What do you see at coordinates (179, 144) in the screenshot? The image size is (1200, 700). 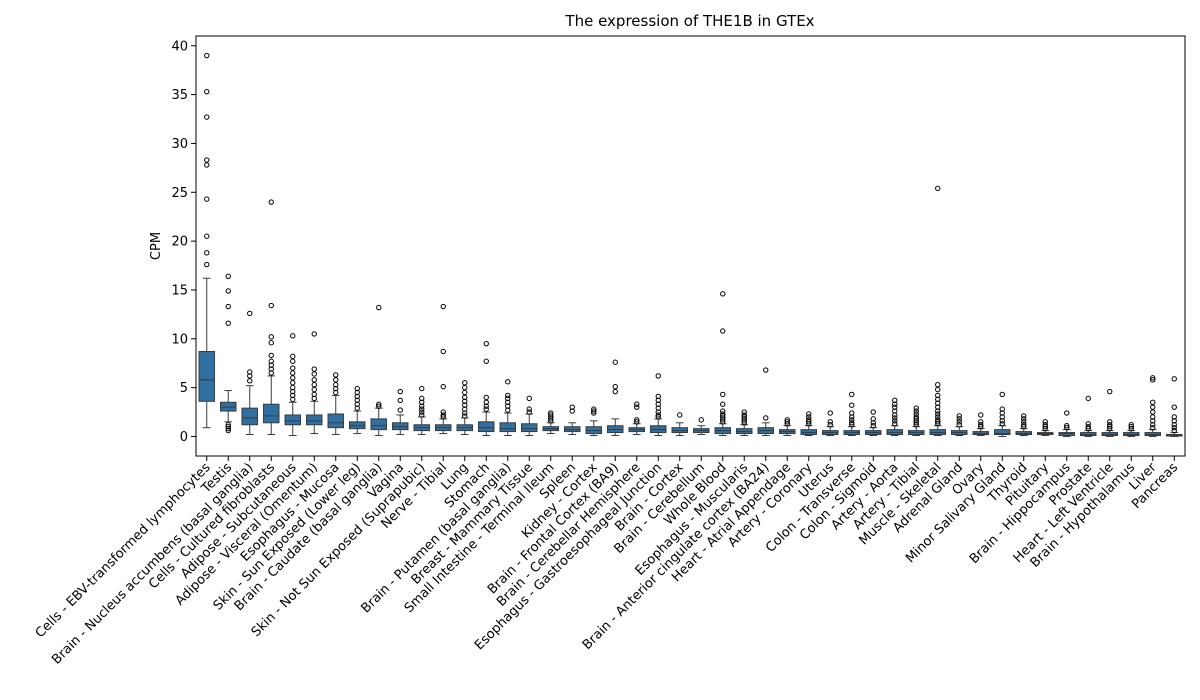 I see `y-tick-label: 30` at bounding box center [179, 144].